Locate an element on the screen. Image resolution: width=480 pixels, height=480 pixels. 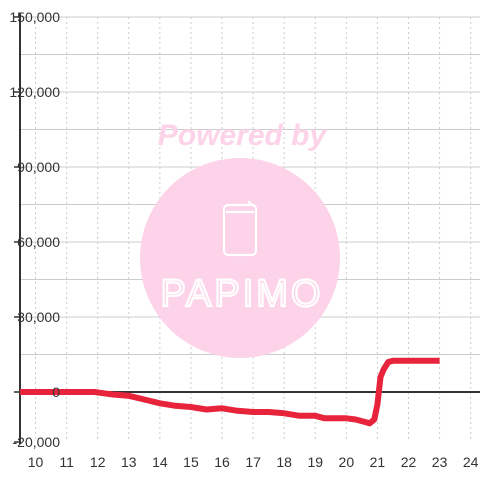
x-tick-label: 19 is located at coordinates (315, 462).